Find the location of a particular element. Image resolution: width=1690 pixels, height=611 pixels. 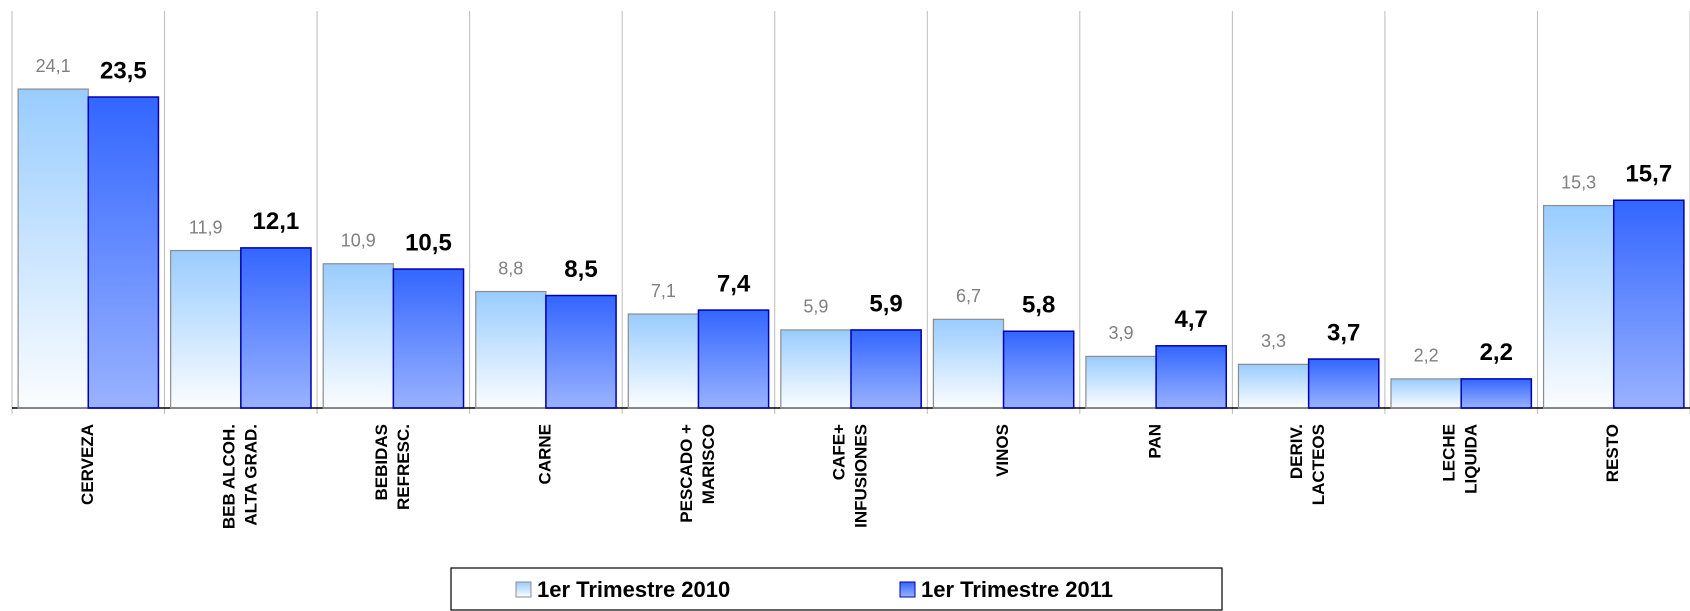

x-tick-label: CERVEZA is located at coordinates (87, 464).